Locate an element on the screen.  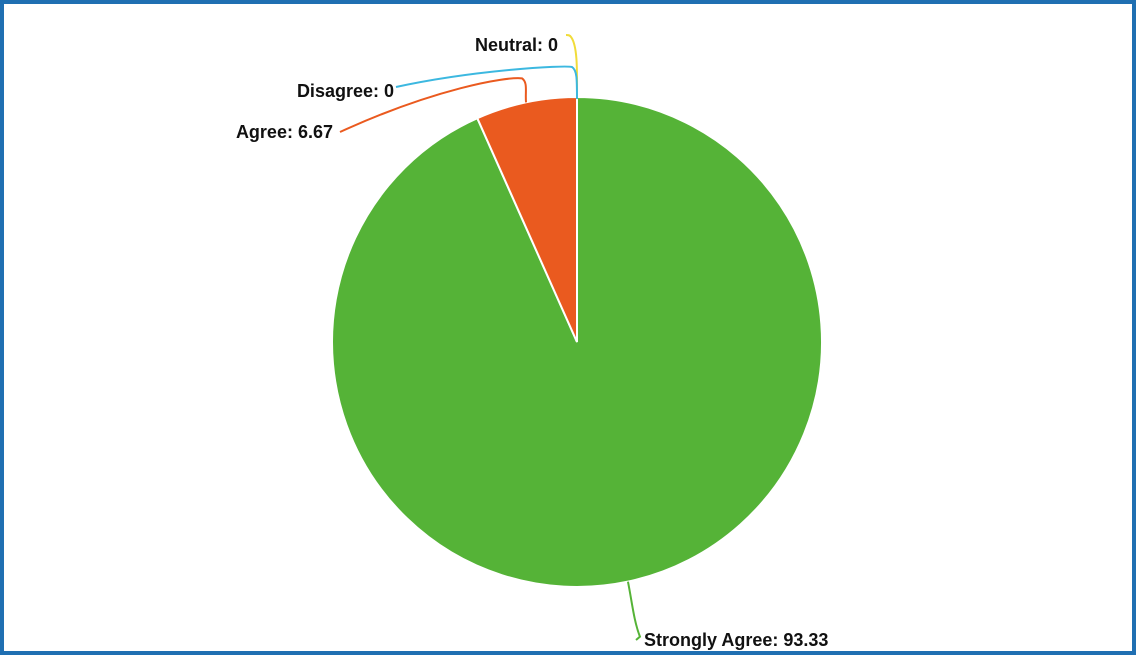
label-disagree: Disagree: 0 is located at coordinates (345, 91).